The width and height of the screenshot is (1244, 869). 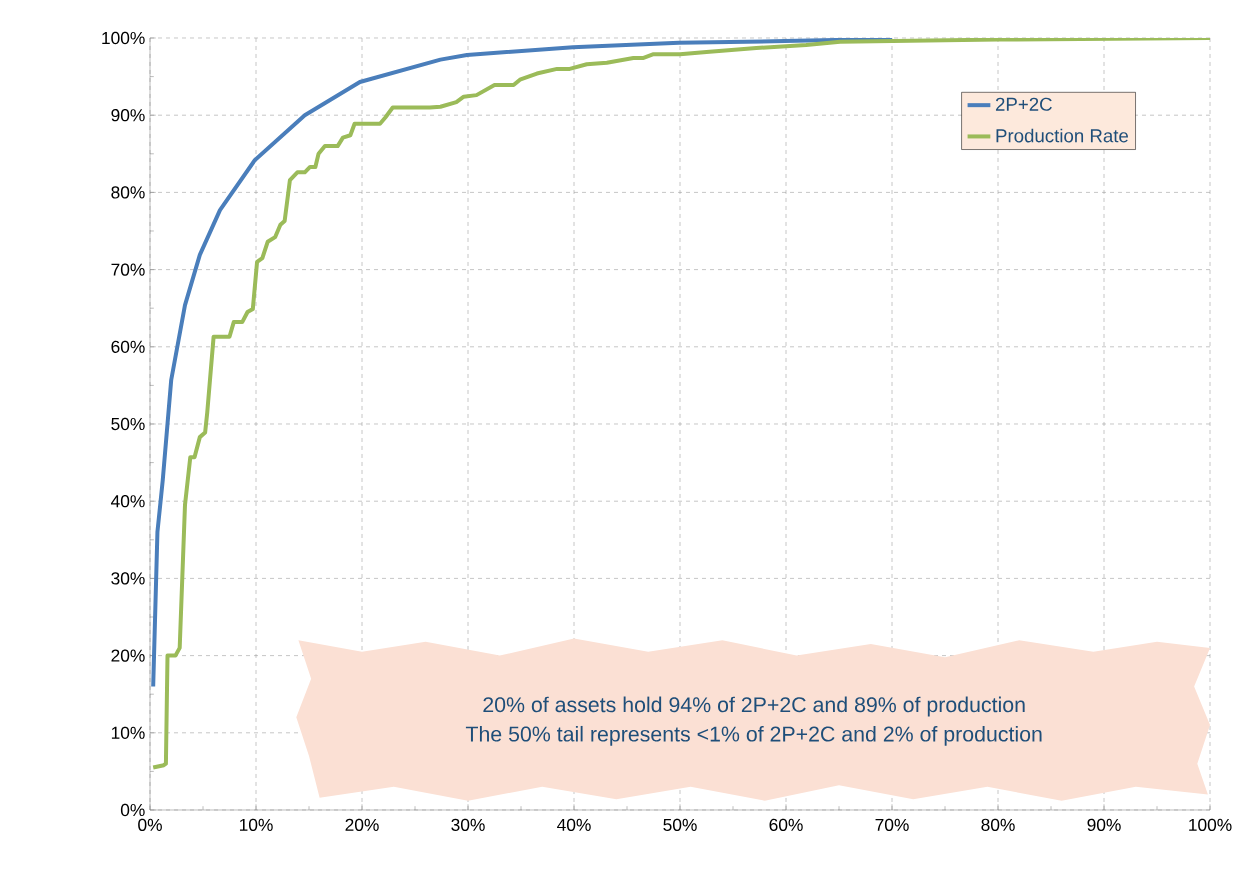 What do you see at coordinates (1104, 824) in the screenshot?
I see `x-tick-label: 90%` at bounding box center [1104, 824].